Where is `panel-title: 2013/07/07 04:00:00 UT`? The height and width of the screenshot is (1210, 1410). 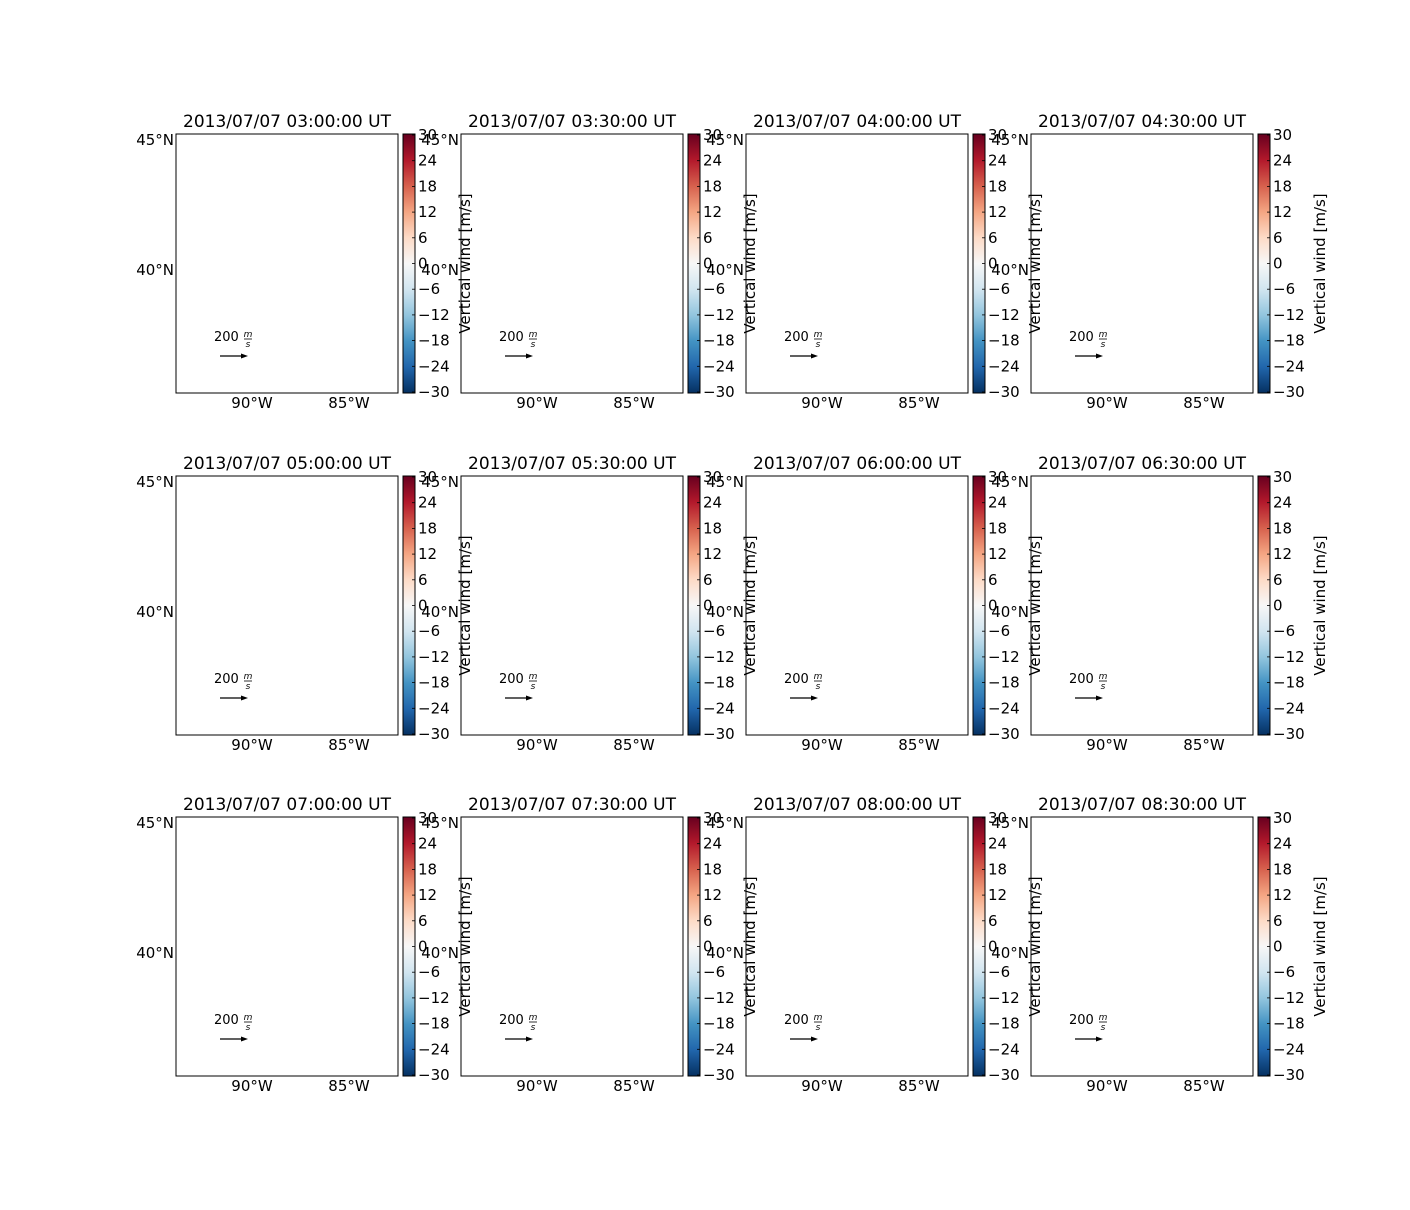
panel-title: 2013/07/07 04:00:00 UT is located at coordinates (857, 122).